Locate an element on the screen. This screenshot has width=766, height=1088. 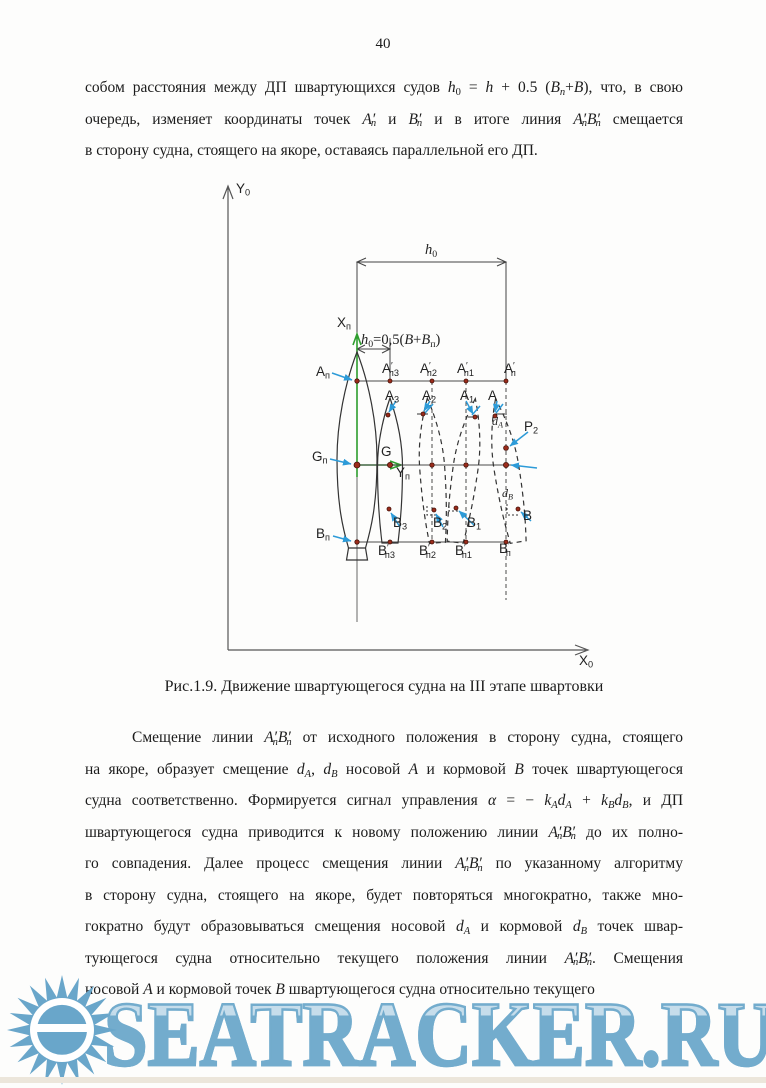
mooring-ship-initial-position is located at coordinates (509, 470).